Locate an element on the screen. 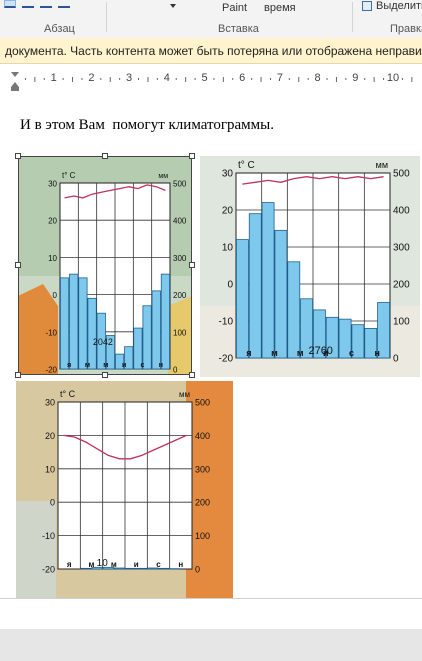  ruler: 1 2 3 4 5 6 7 8 9 10 is located at coordinates (211, 79).